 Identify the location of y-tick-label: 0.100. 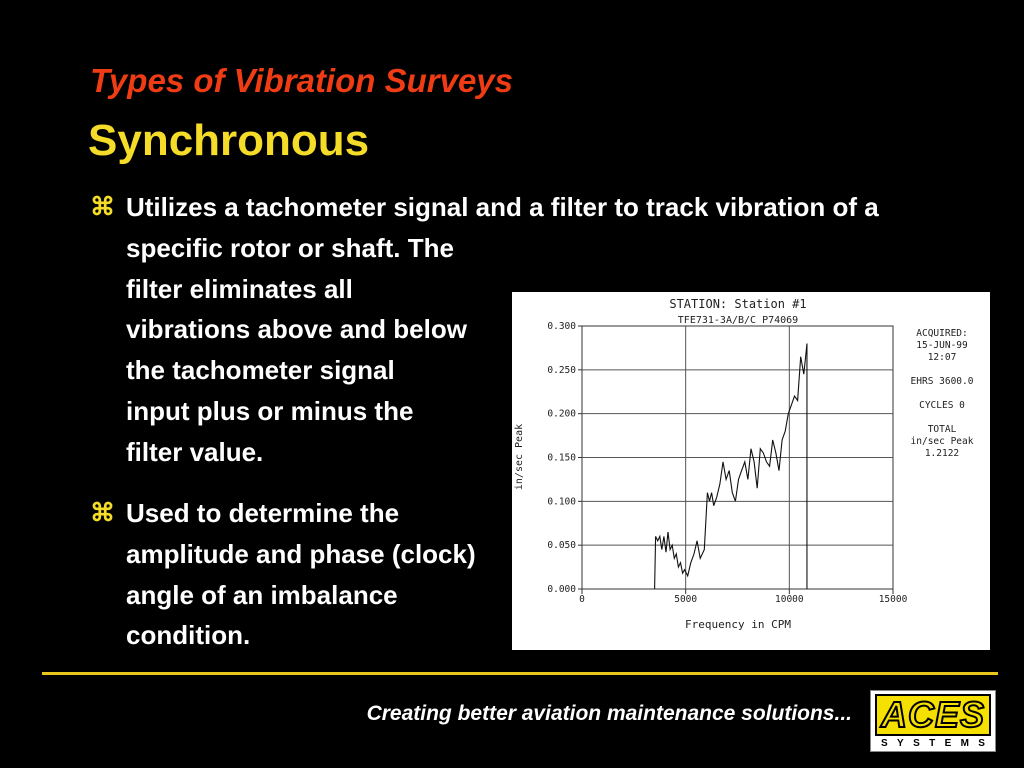
(561, 501).